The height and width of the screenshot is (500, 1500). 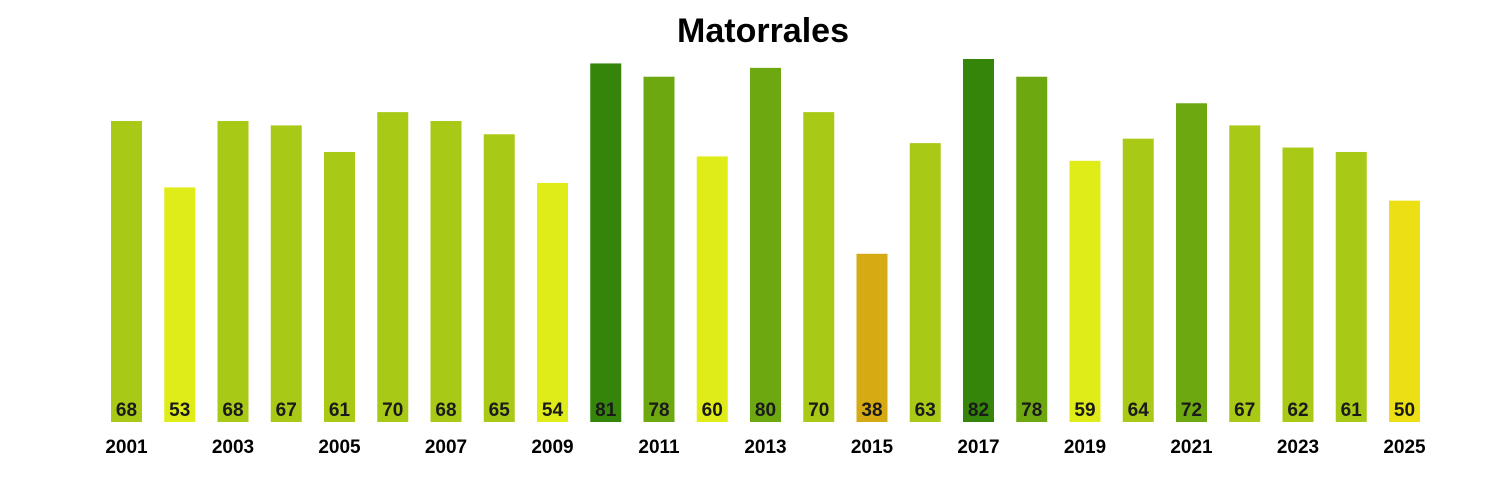 What do you see at coordinates (446, 271) in the screenshot?
I see `bar-2007` at bounding box center [446, 271].